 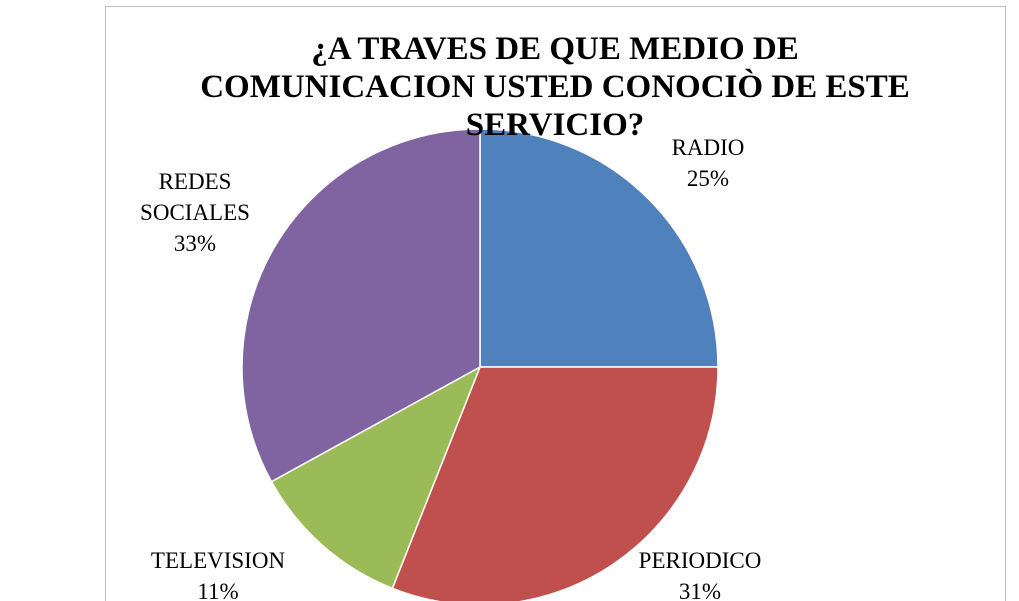 What do you see at coordinates (195, 197) in the screenshot?
I see `category-label: REDES SOCIALES` at bounding box center [195, 197].